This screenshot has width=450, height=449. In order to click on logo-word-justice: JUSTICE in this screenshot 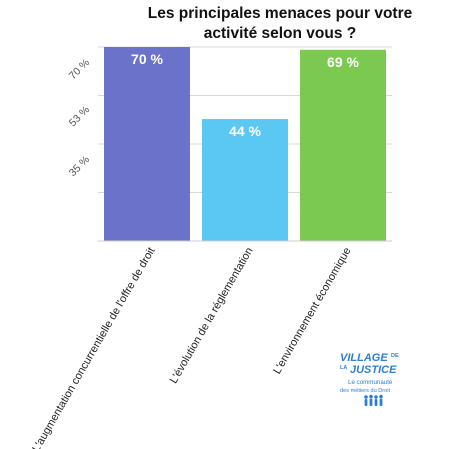, I will do `click(373, 370)`.